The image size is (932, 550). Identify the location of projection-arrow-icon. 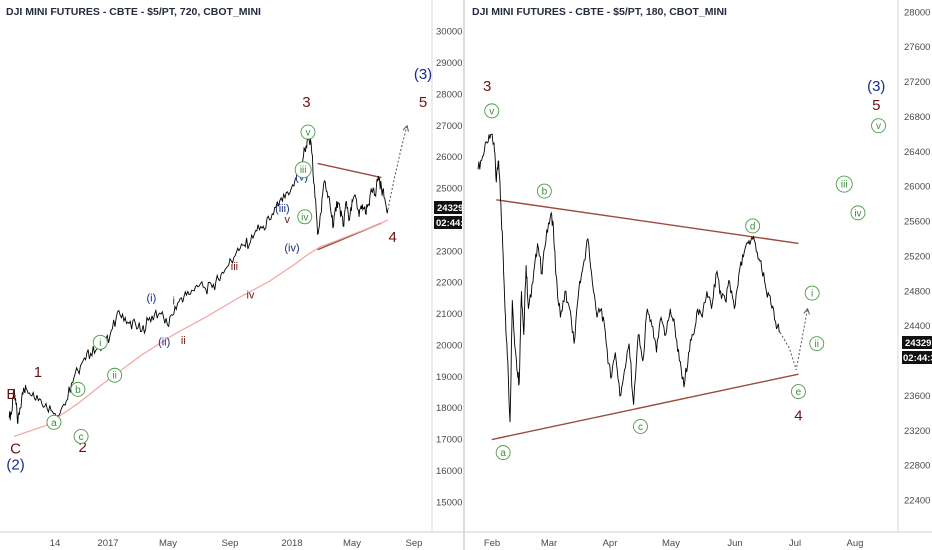
(806, 311).